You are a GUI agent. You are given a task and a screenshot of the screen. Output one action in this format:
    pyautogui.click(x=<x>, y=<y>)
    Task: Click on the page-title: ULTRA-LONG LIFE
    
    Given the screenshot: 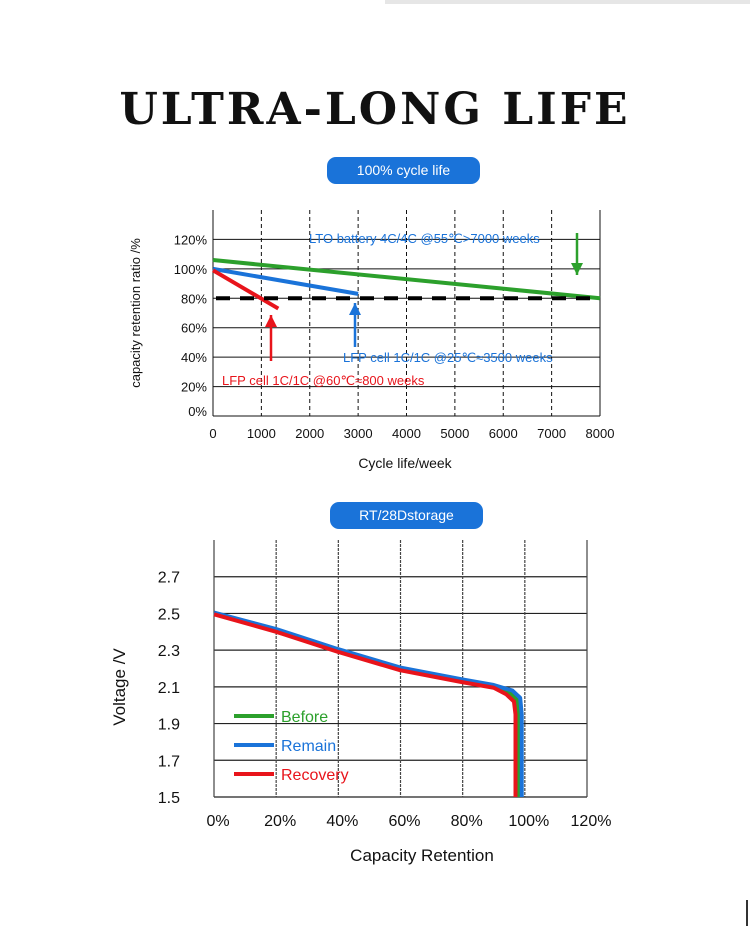 What is the action you would take?
    pyautogui.click(x=375, y=109)
    